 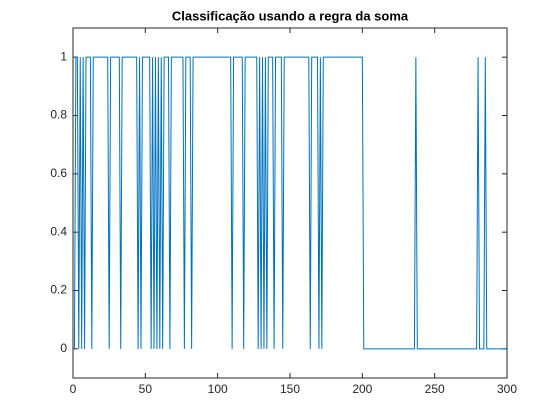 I want to click on x-tick-label: 0, so click(x=73, y=389).